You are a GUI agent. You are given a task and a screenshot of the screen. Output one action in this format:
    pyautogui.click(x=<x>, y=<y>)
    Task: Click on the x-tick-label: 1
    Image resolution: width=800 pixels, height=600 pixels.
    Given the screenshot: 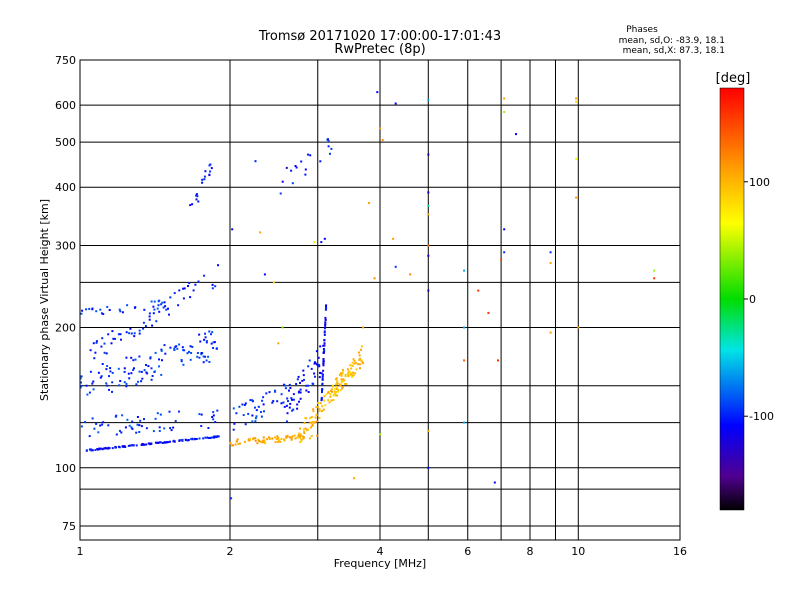 What is the action you would take?
    pyautogui.click(x=80, y=551)
    